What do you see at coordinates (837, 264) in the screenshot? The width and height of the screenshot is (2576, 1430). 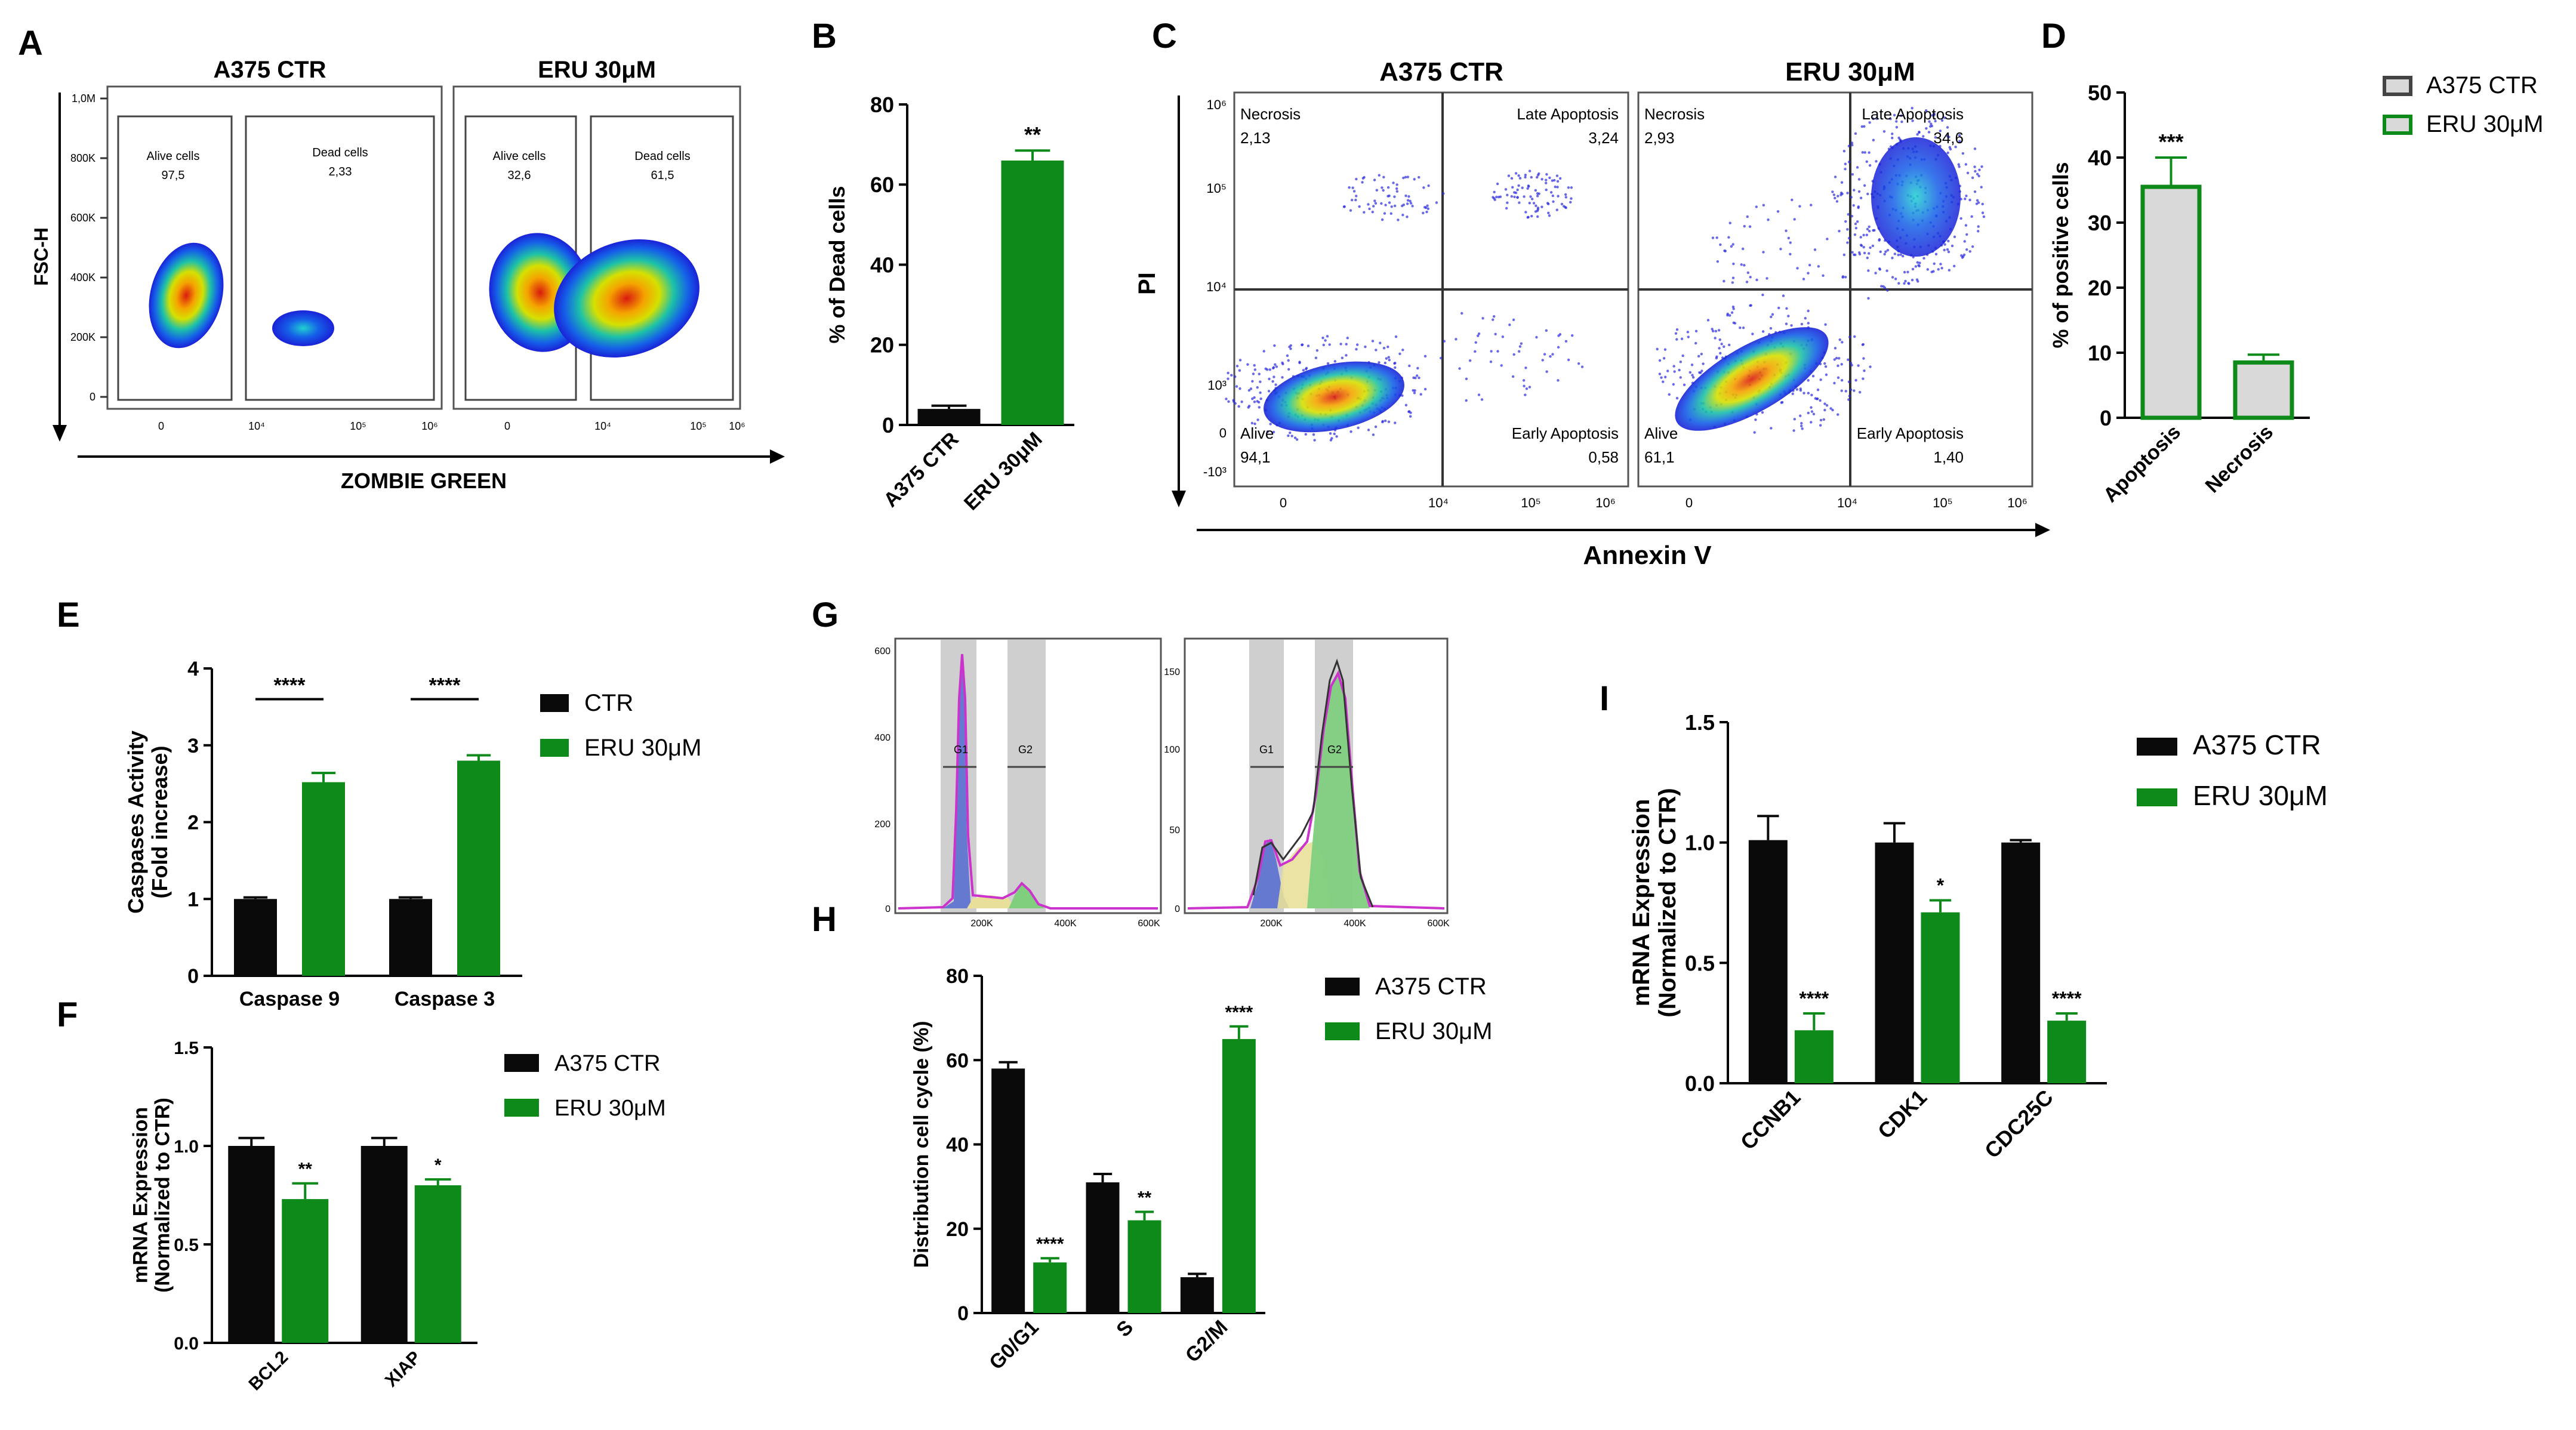 I see `panel-b-ylabel: % of Dead cells` at bounding box center [837, 264].